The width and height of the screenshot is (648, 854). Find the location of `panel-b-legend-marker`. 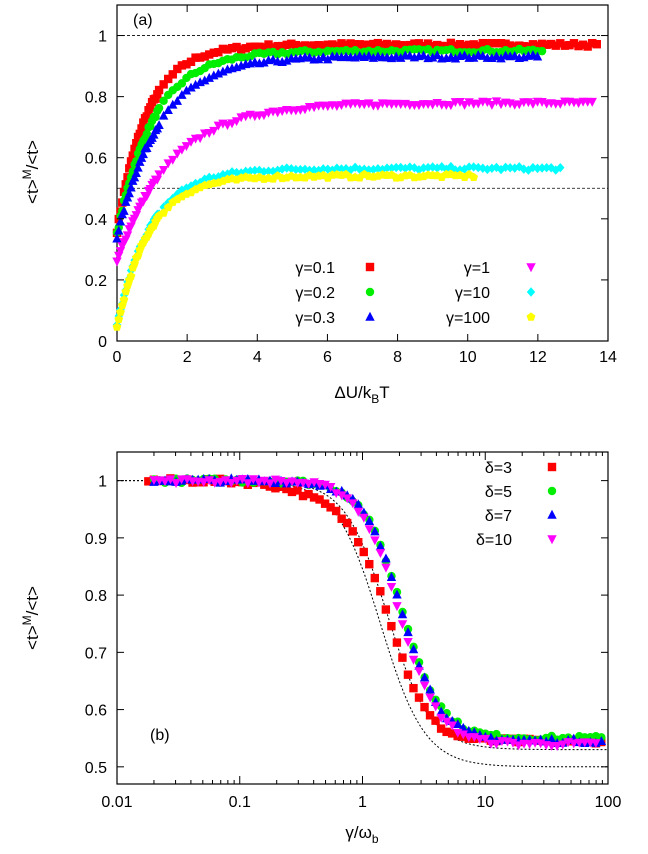

panel-b-legend-marker is located at coordinates (552, 540).